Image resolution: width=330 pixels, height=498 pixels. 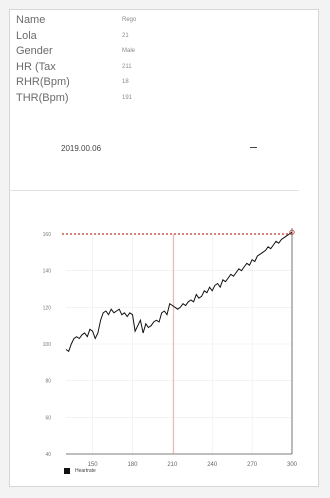 I want to click on profile-label: HR (Tax, so click(x=36, y=66).